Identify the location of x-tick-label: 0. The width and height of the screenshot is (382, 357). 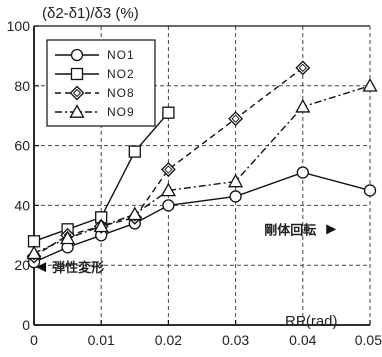
(34, 340).